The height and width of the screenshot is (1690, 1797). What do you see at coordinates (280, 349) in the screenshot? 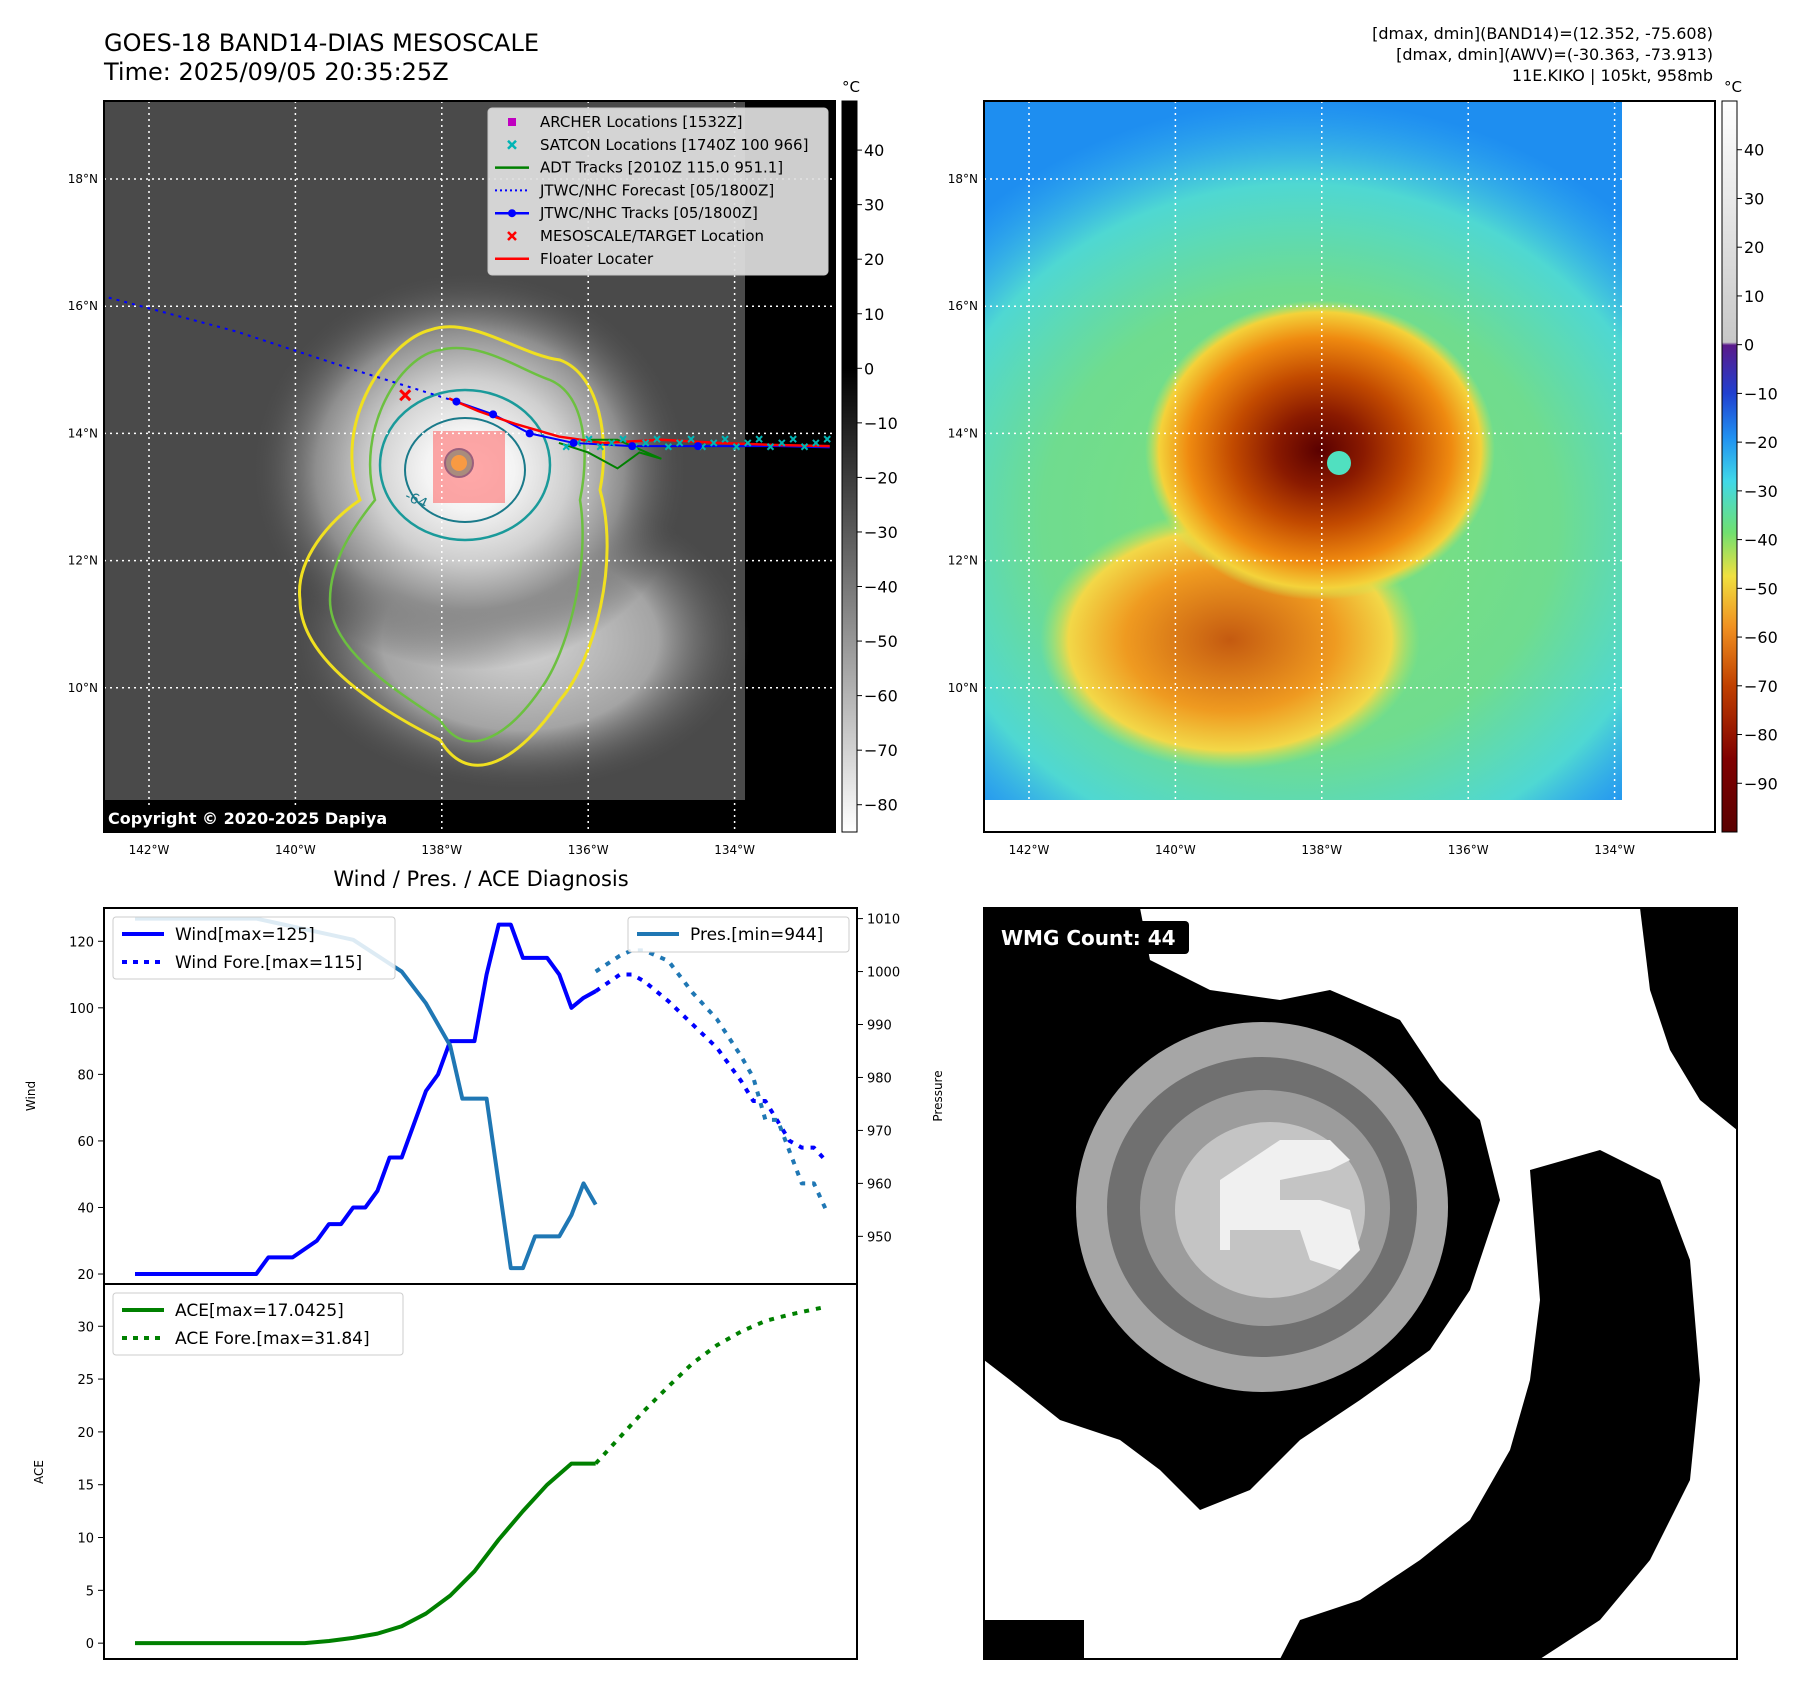
I see `jtwc-forecast-track` at bounding box center [280, 349].